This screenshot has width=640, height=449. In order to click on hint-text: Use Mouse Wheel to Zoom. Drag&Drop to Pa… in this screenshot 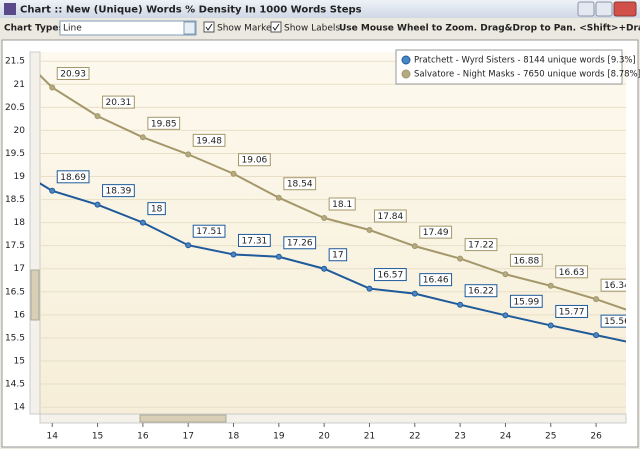, I will do `click(489, 29)`.